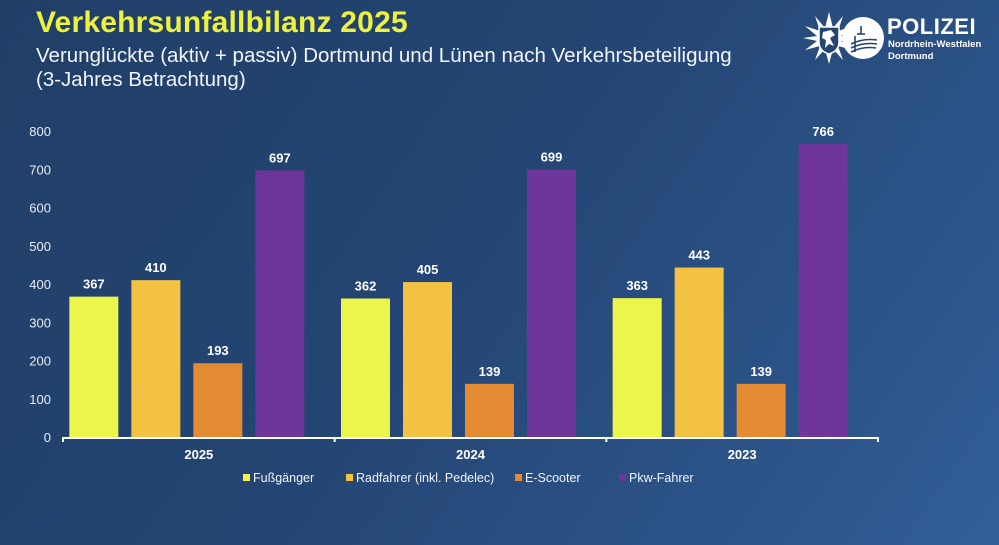 The image size is (999, 545). I want to click on bar-radfahrer-inkl-pedelec--2025, so click(156, 358).